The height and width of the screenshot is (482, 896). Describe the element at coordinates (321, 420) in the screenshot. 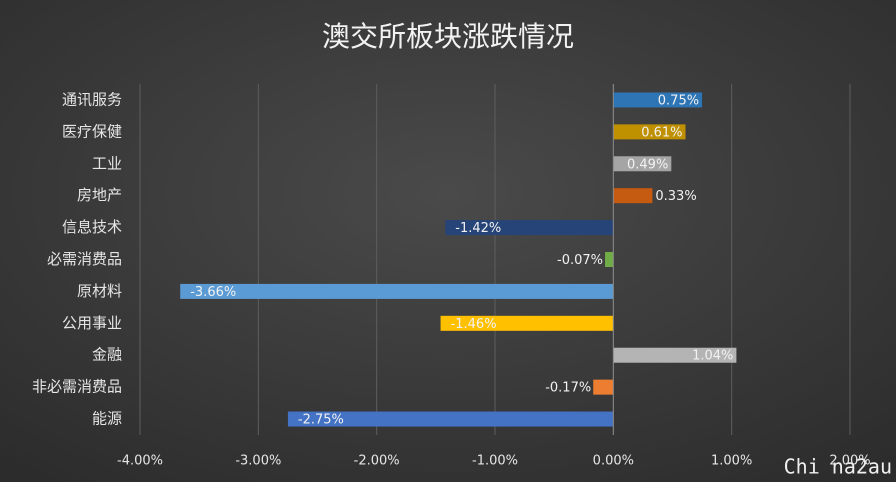

I see `value-label: -2.75%` at that location.